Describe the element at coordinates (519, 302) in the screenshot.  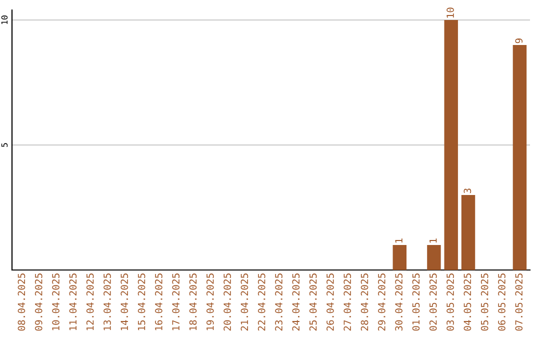
I see `x-tick-label: 07.05.2025` at that location.